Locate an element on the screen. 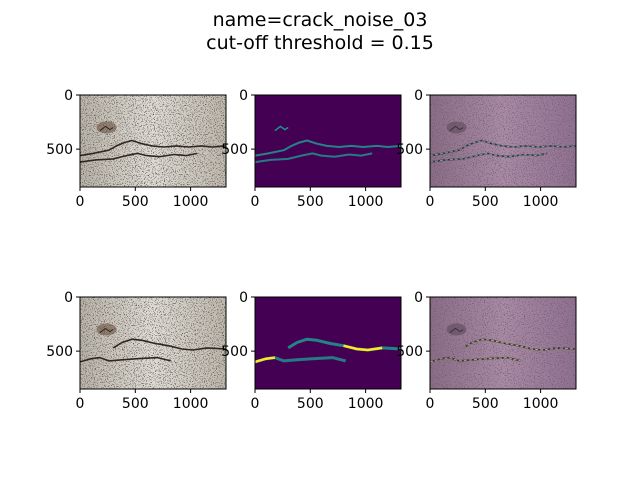 Image resolution: width=640 pixels, height=480 pixels. subplot-2-2: 0 500 1000 0 500 is located at coordinates (311, 351).